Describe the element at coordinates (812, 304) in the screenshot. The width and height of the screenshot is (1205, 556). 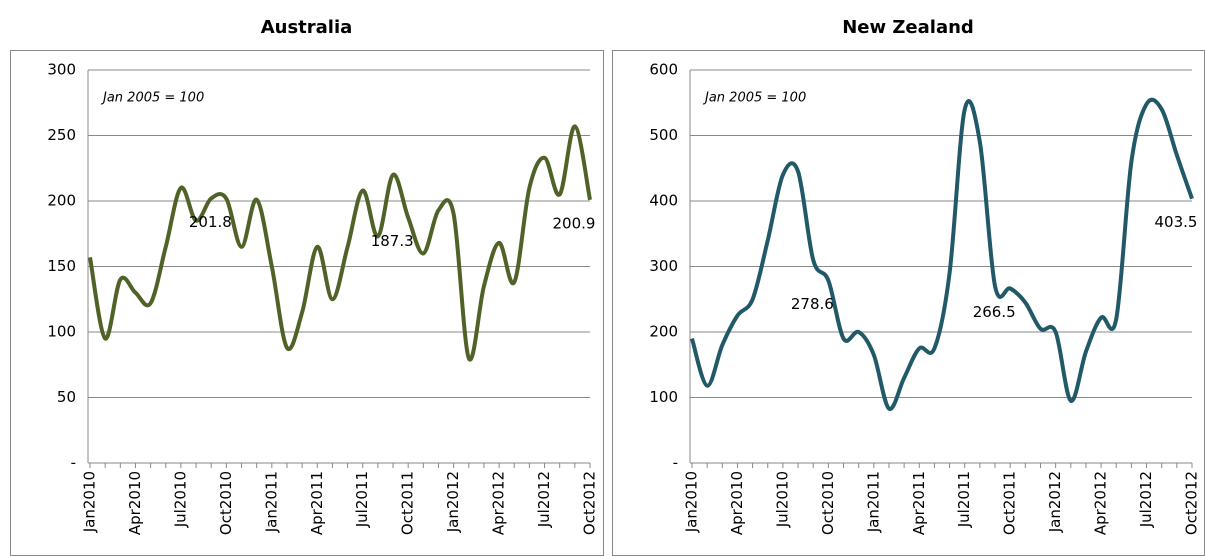
I see `data-label: 278.6` at that location.